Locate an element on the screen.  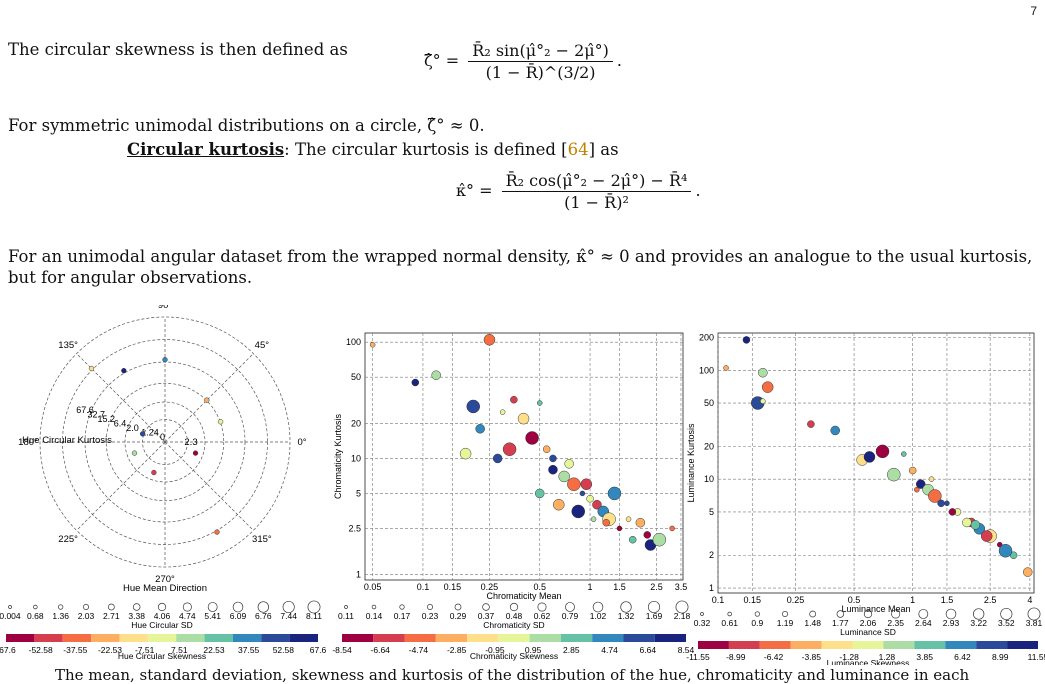
colorbar-tick: 6.64 is located at coordinates (648, 650).